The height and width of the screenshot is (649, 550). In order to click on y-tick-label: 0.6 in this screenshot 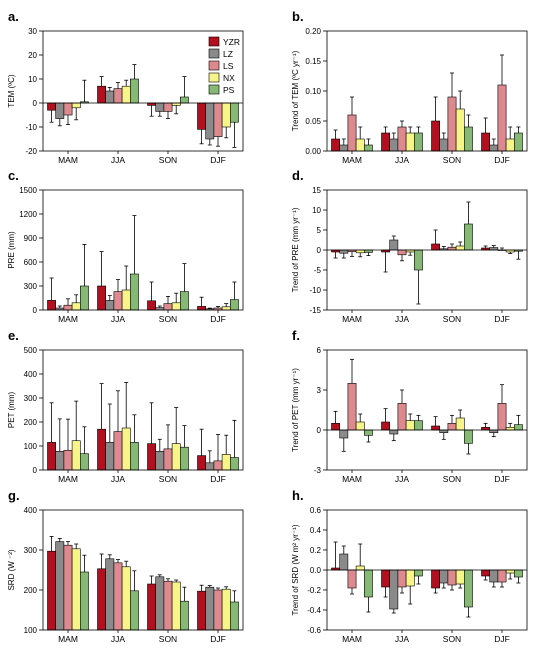, I will do `click(316, 510)`.